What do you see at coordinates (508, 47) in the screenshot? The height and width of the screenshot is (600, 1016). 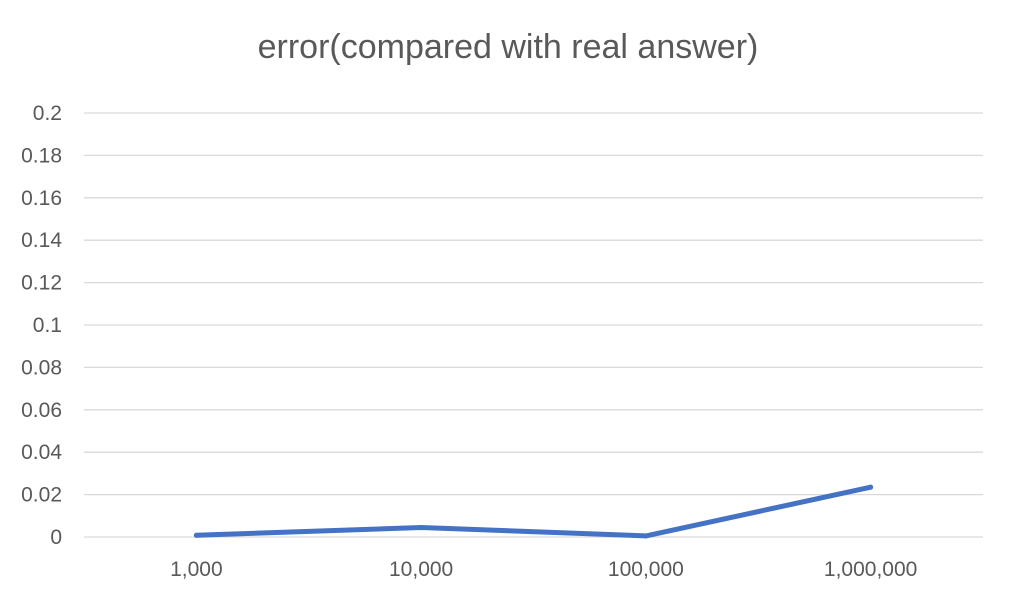 I see `chart-title: error(compared with real answer)` at bounding box center [508, 47].